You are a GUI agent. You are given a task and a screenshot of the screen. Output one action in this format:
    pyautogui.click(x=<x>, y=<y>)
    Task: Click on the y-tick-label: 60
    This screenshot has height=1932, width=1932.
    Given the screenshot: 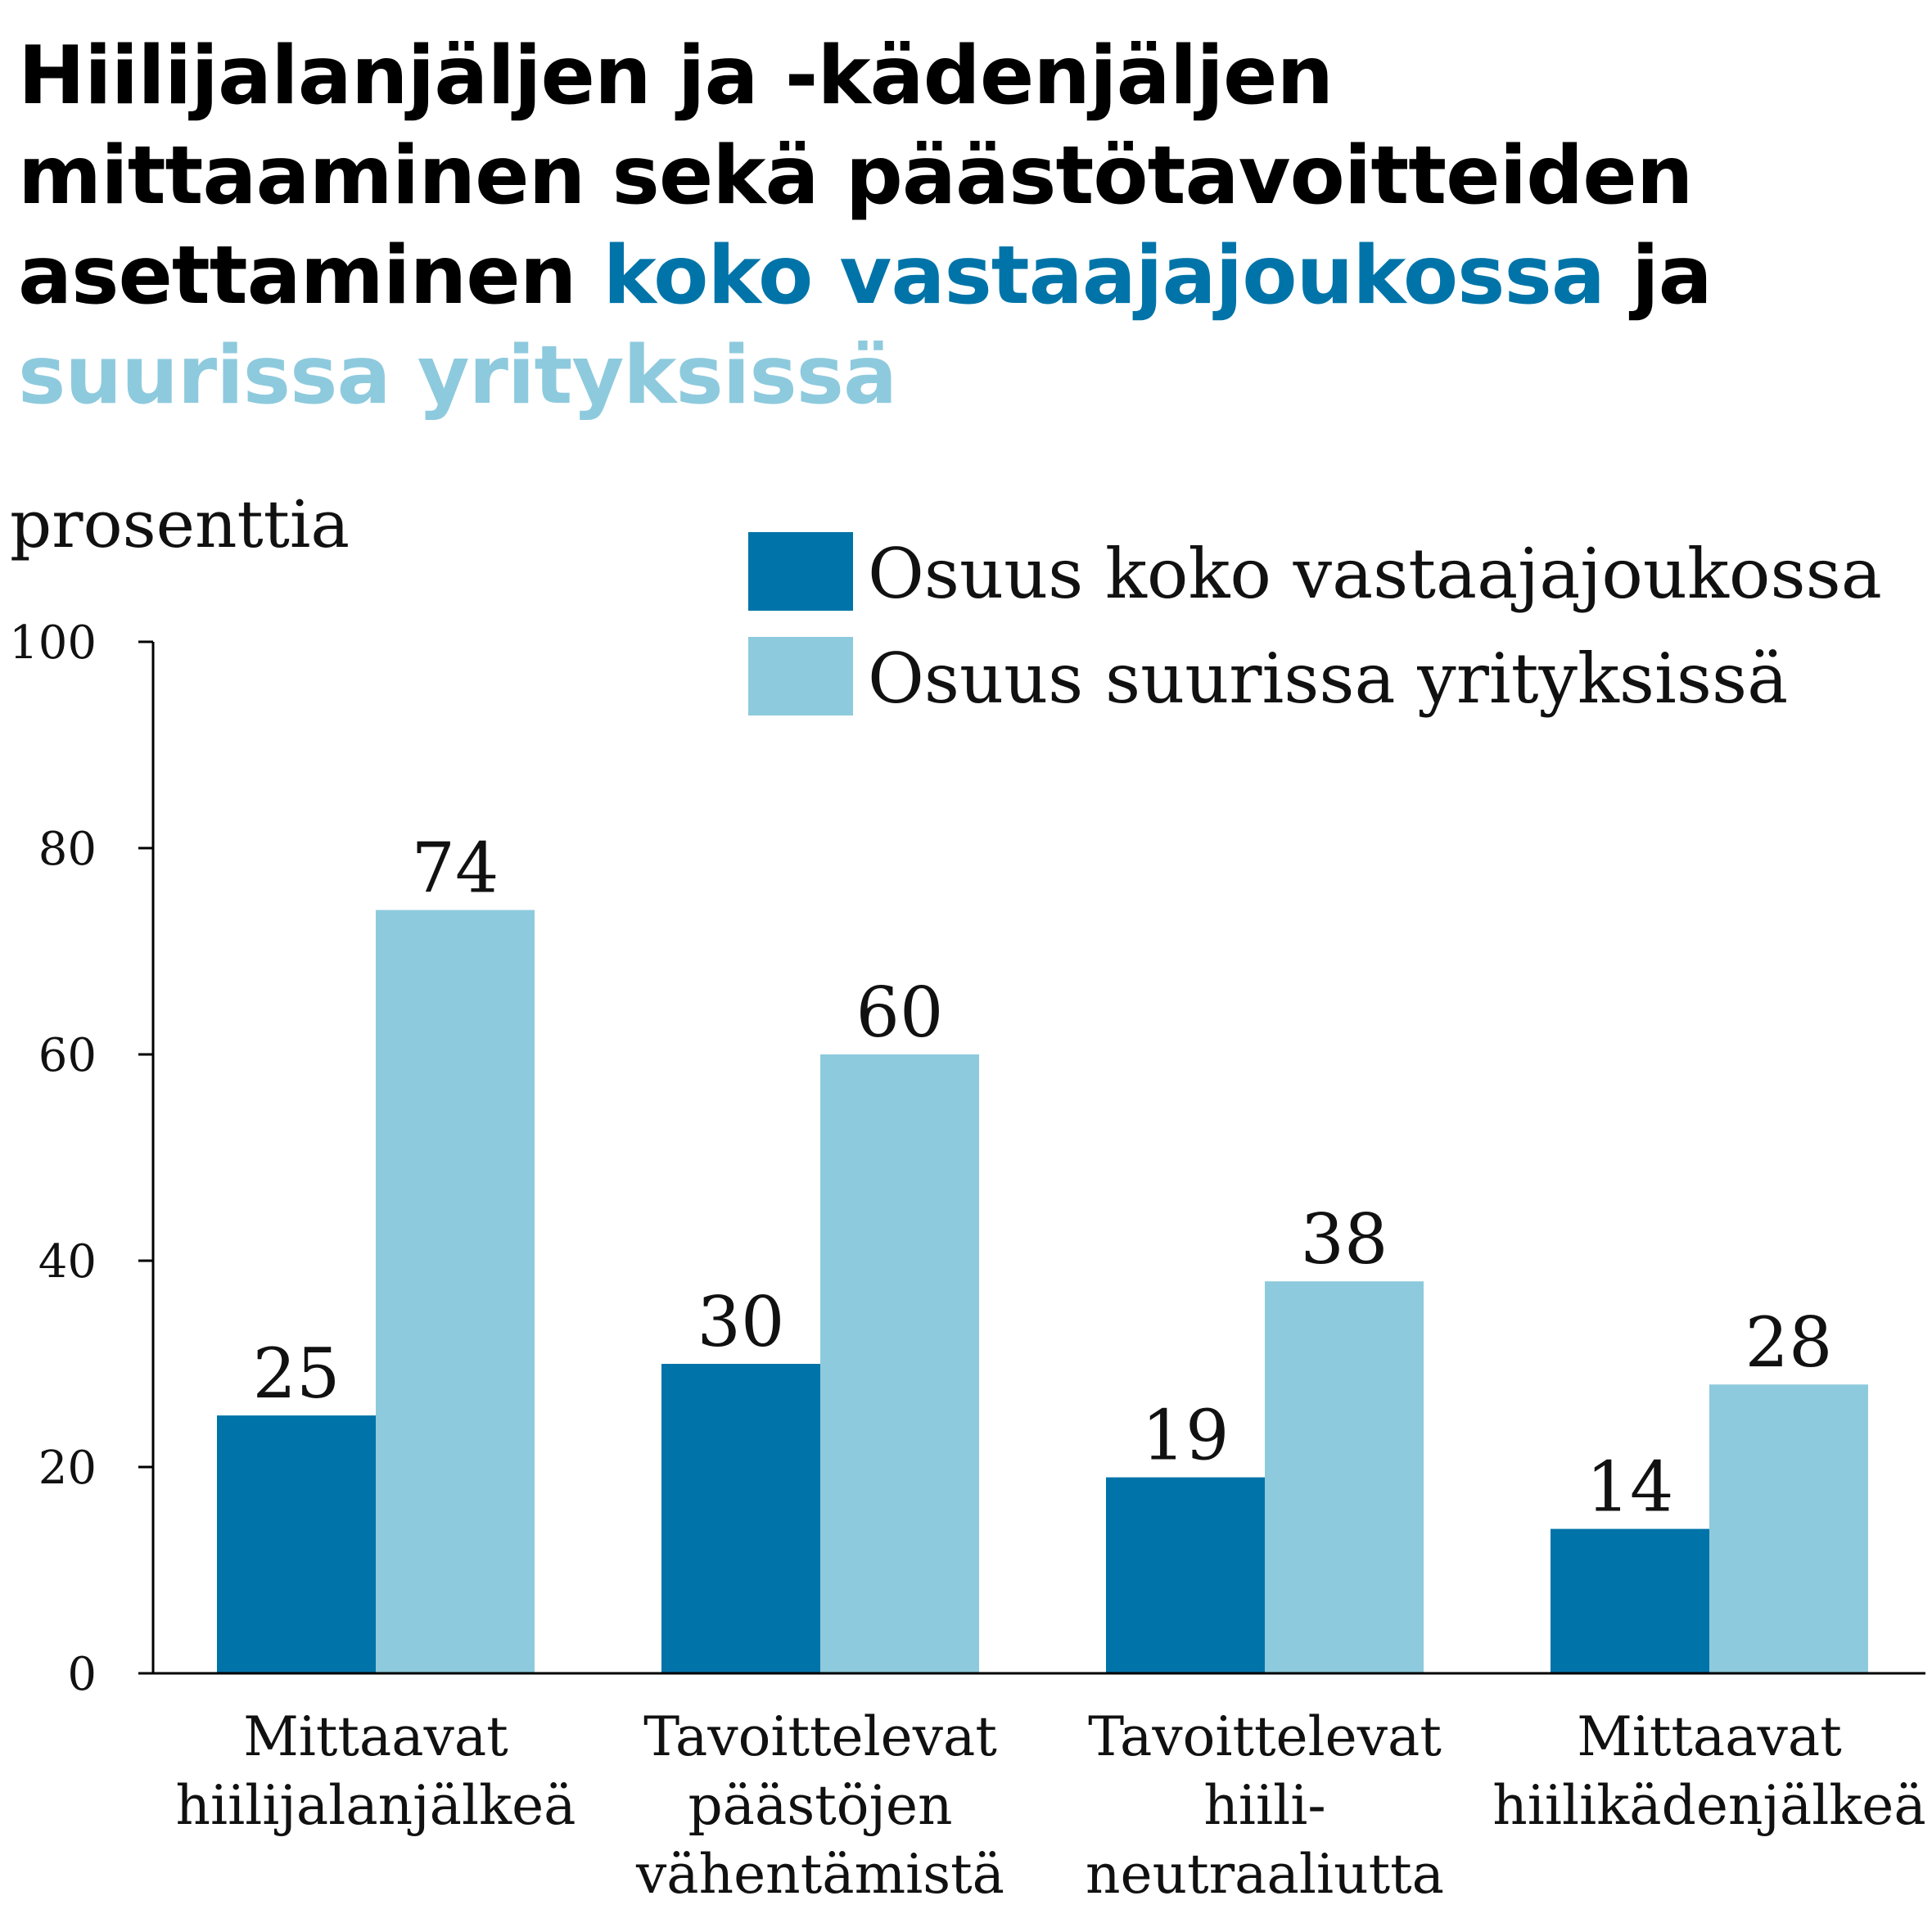 What is the action you would take?
    pyautogui.click(x=67, y=1055)
    